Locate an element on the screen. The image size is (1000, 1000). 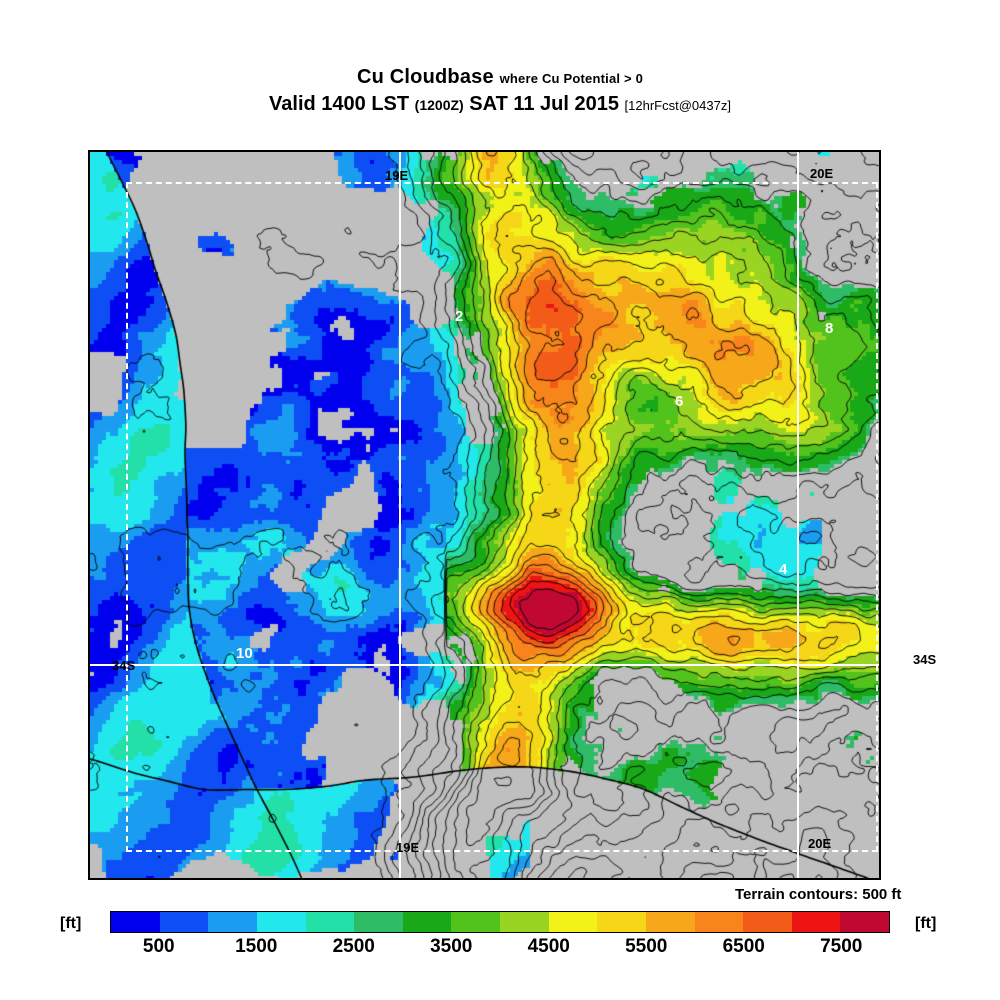
valid-prefix: Valid 1400 LST is located at coordinates (339, 104).